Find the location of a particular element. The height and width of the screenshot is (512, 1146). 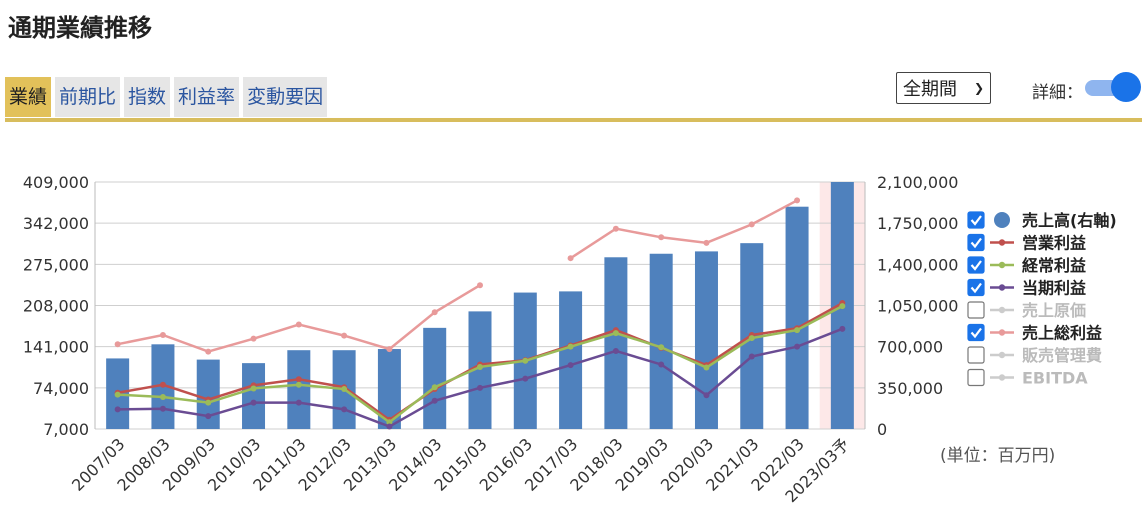

y-left-tick-label: 141,000 is located at coordinates (56, 347).